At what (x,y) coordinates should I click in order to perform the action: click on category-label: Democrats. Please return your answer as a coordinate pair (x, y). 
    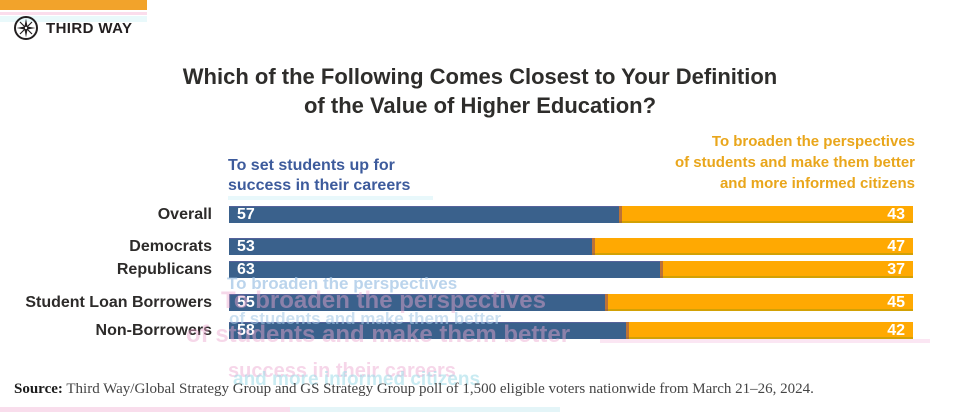
    Looking at the image, I should click on (170, 246).